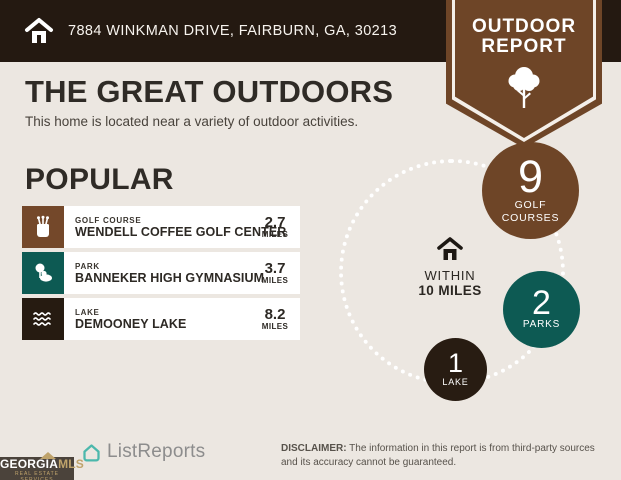 The image size is (621, 480). What do you see at coordinates (181, 231) in the screenshot?
I see `place-name: WENDELL COFFEE GOLF CENTER` at bounding box center [181, 231].